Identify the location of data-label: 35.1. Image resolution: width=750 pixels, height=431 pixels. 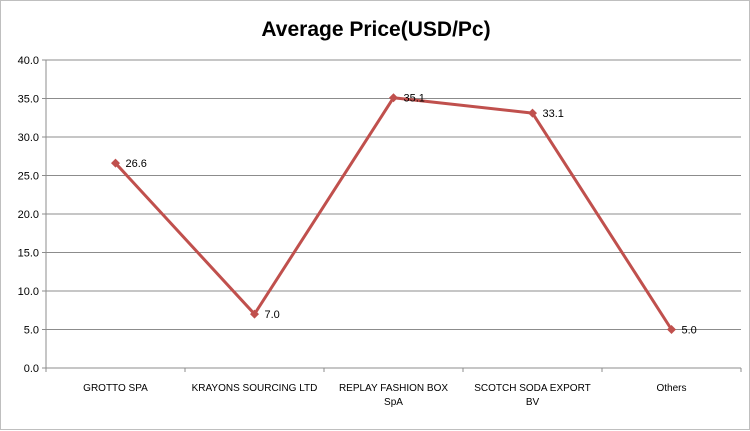
(414, 99).